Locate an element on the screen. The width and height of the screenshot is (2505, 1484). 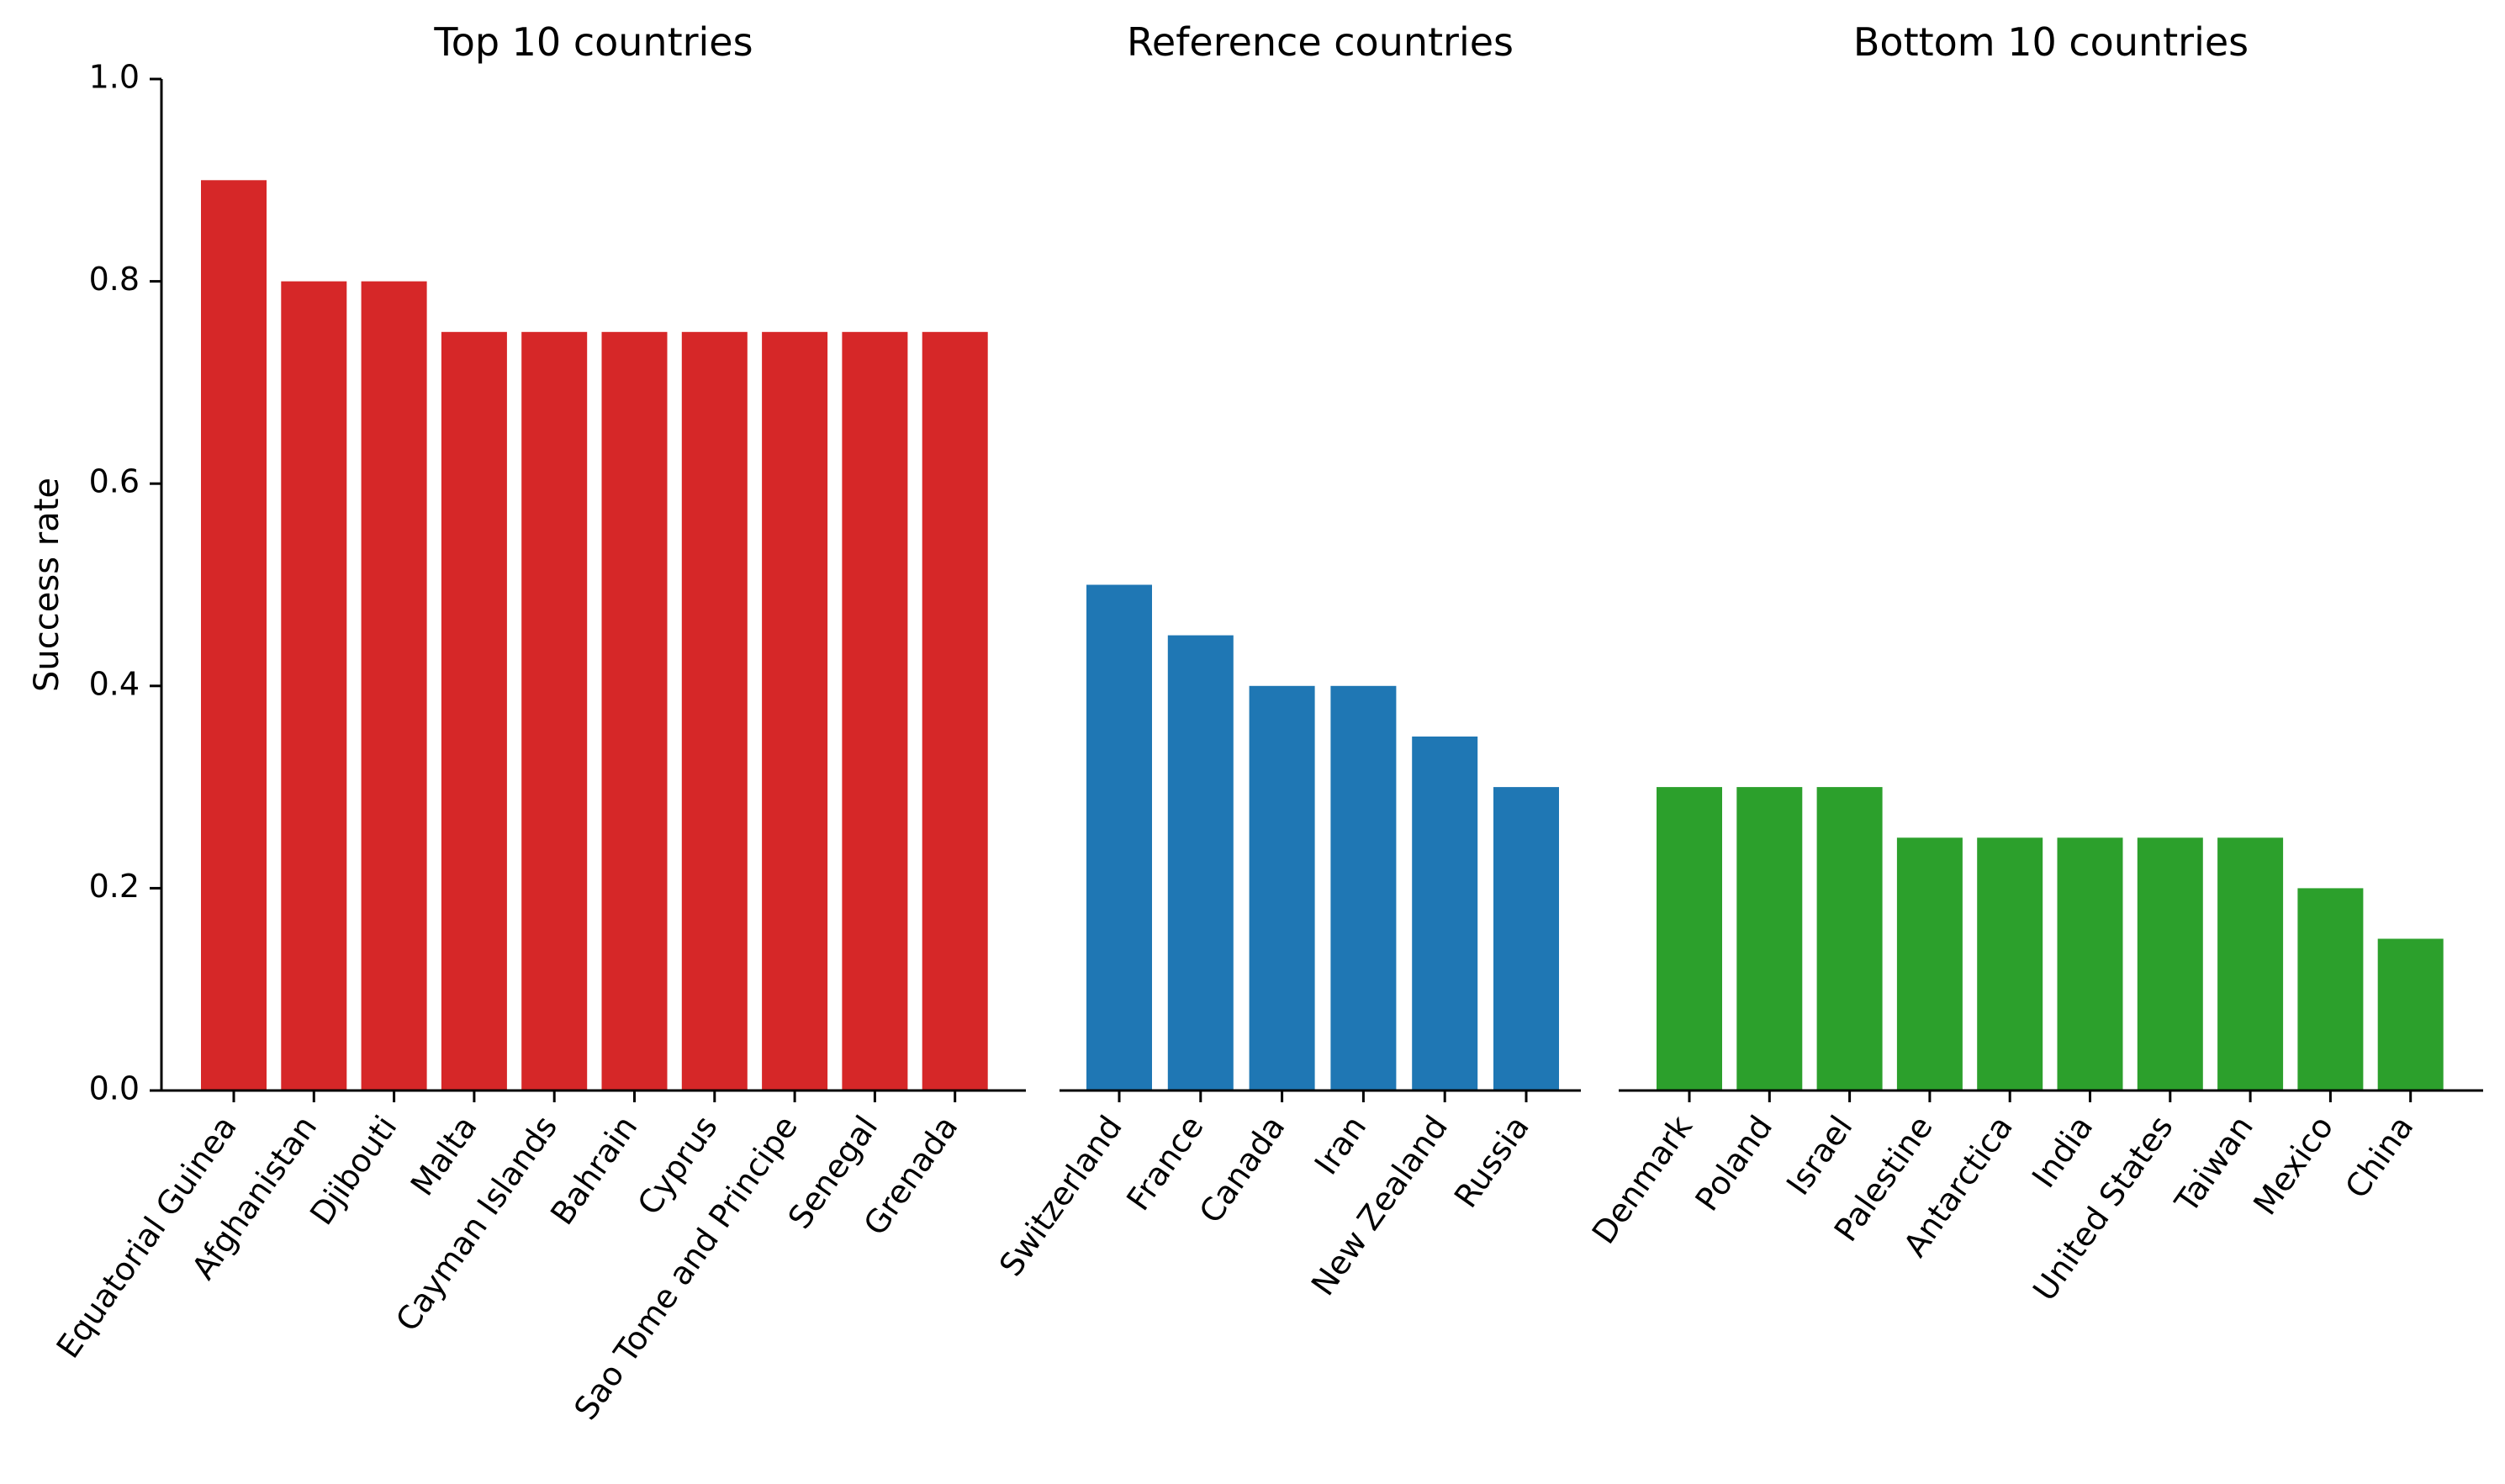
y-tick-label: 0.2 is located at coordinates (114, 886).